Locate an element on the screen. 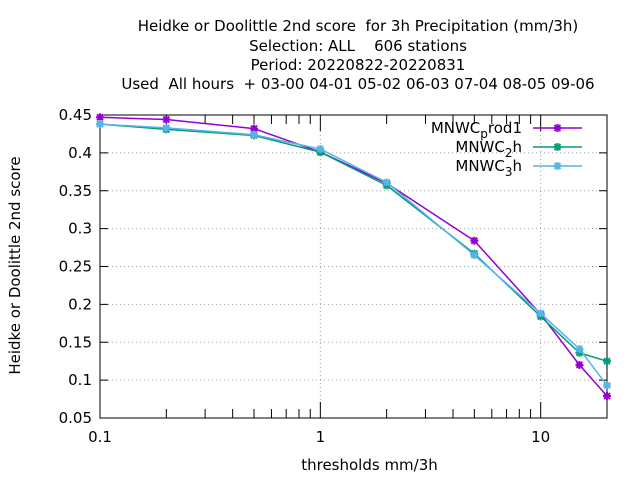 The height and width of the screenshot is (480, 640). y-tick-label: 0.1 is located at coordinates (80, 380).